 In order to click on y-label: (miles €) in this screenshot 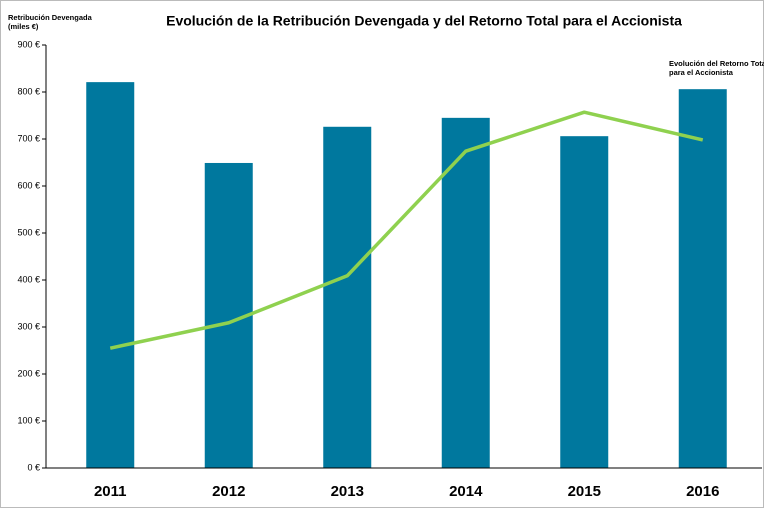, I will do `click(23, 26)`.